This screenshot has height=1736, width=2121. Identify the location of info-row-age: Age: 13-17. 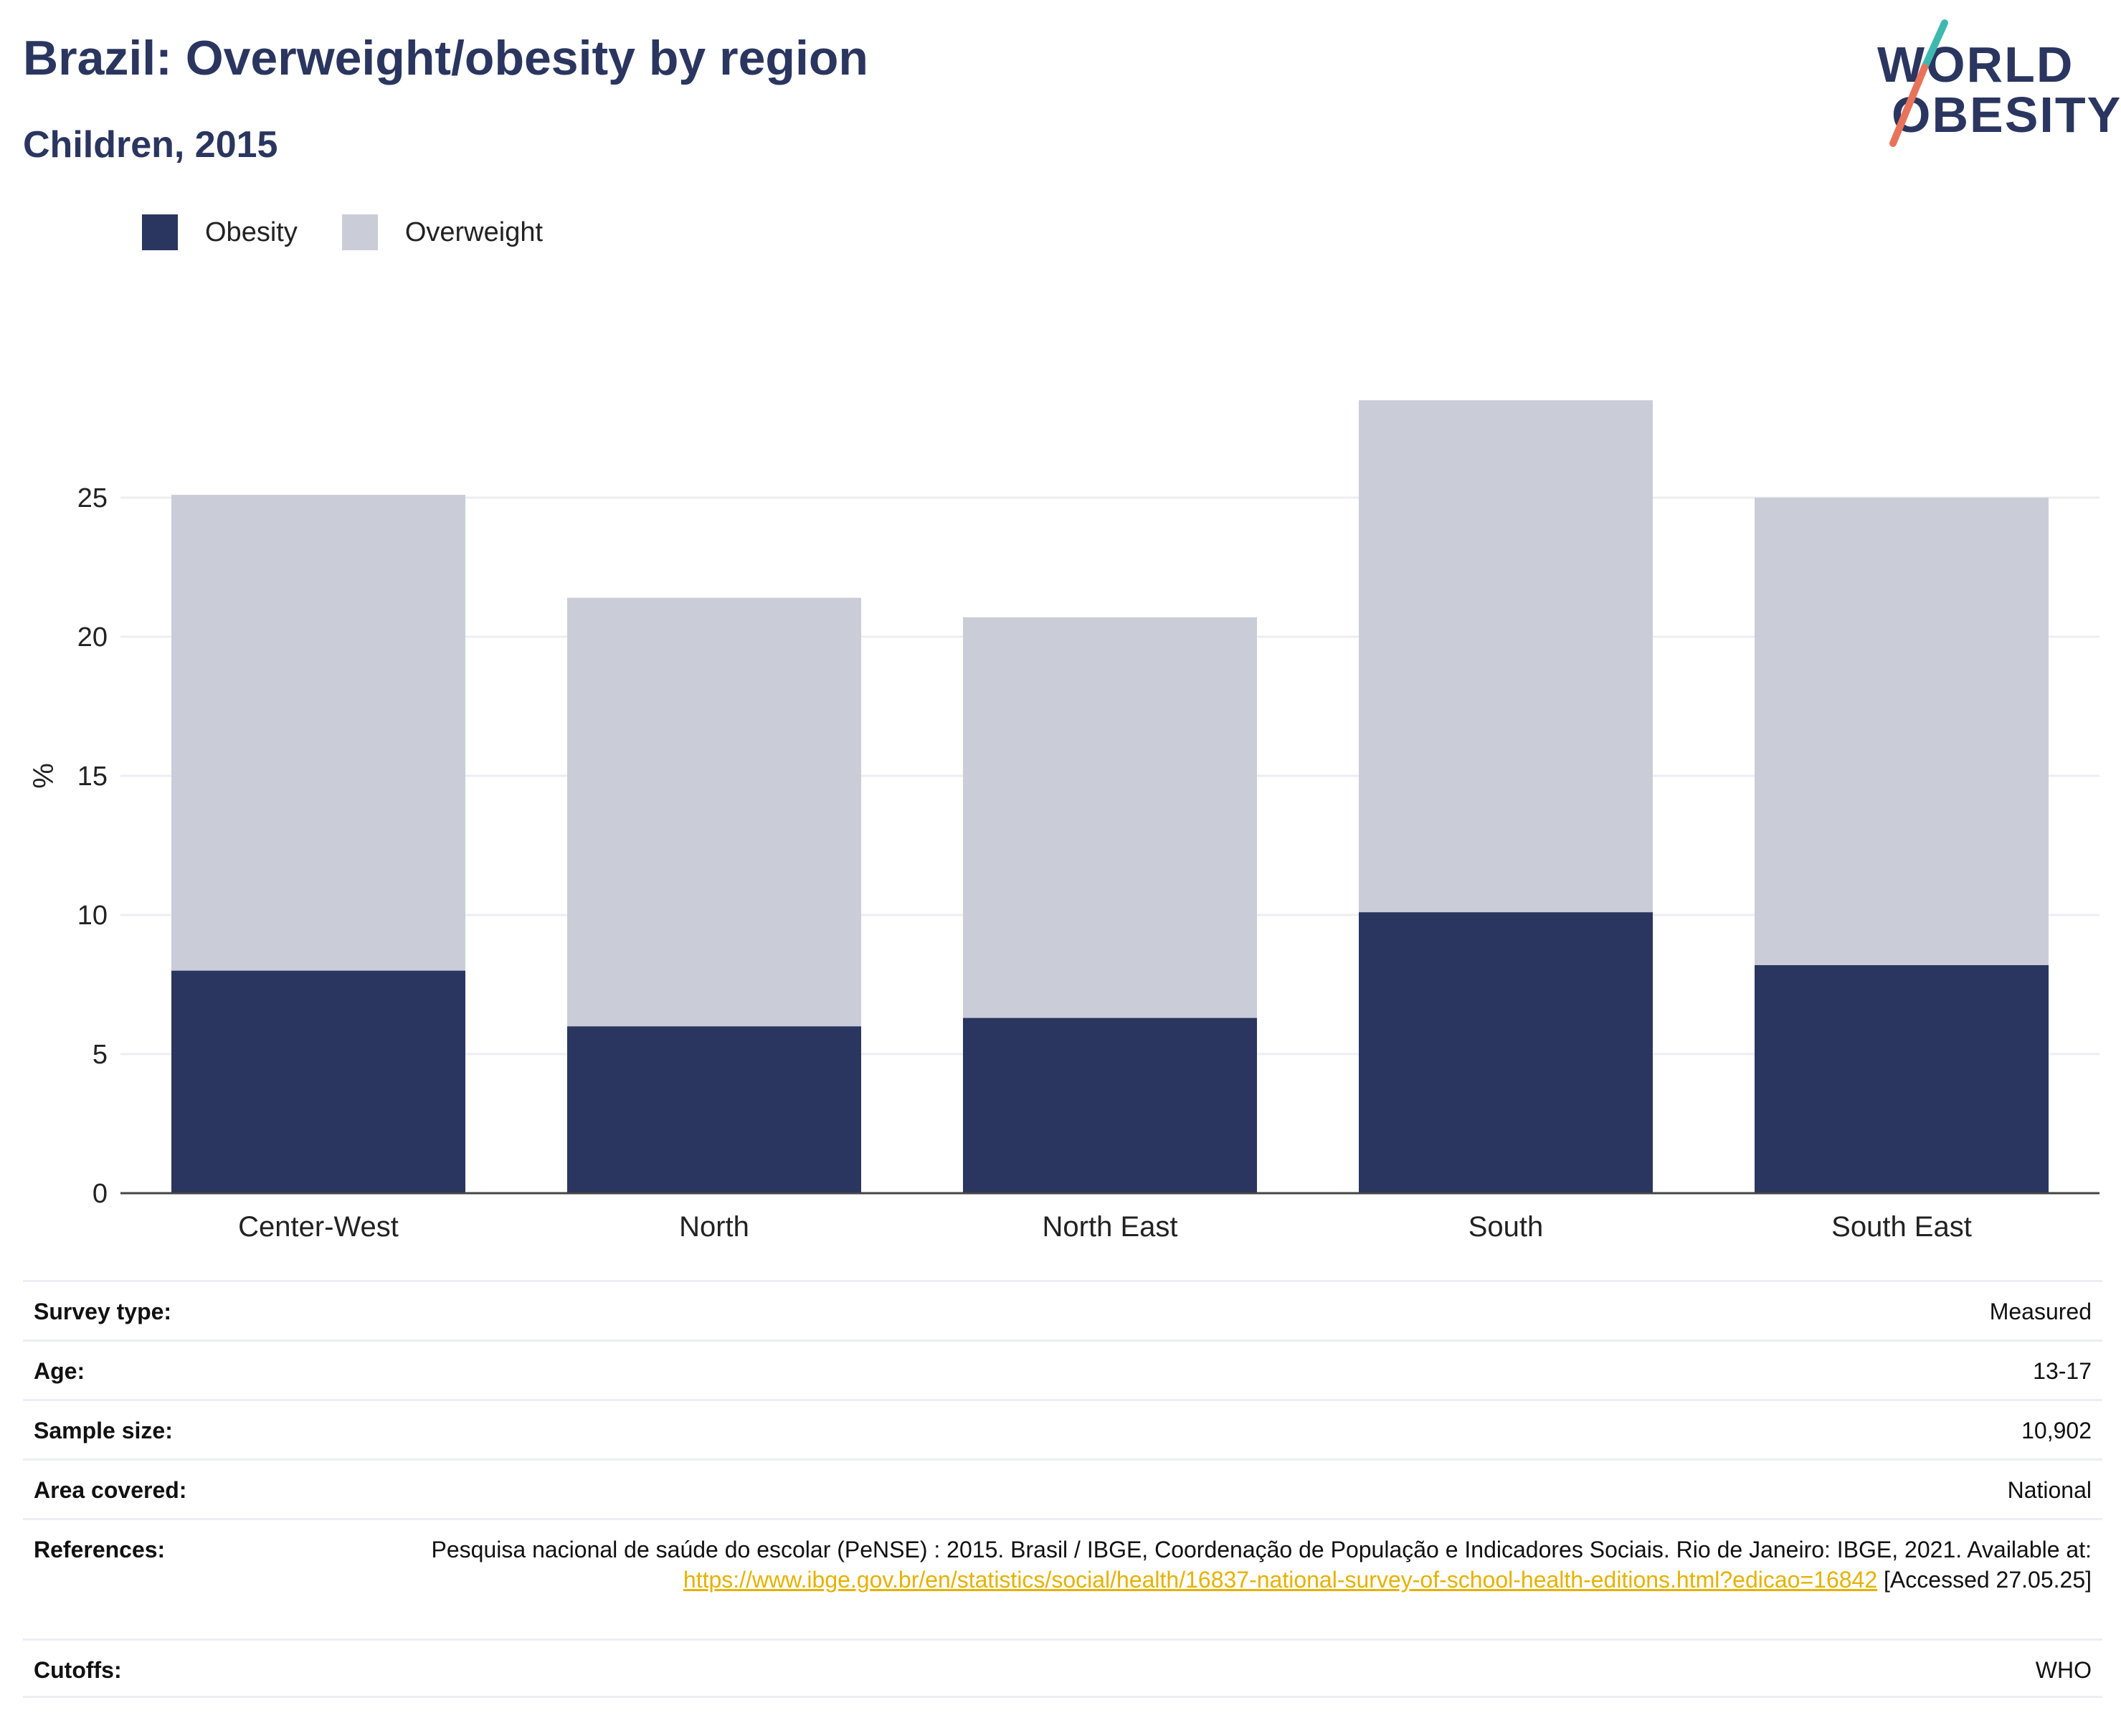
(1062, 1369).